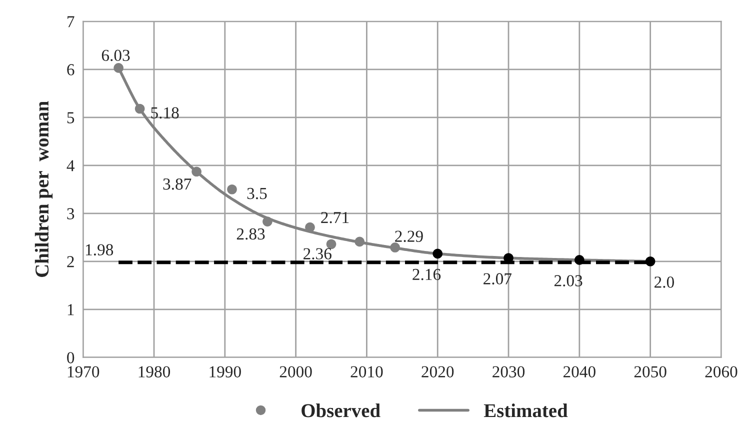 This screenshot has height=428, width=742. What do you see at coordinates (664, 282) in the screenshot?
I see `data-label: 2.0` at bounding box center [664, 282].